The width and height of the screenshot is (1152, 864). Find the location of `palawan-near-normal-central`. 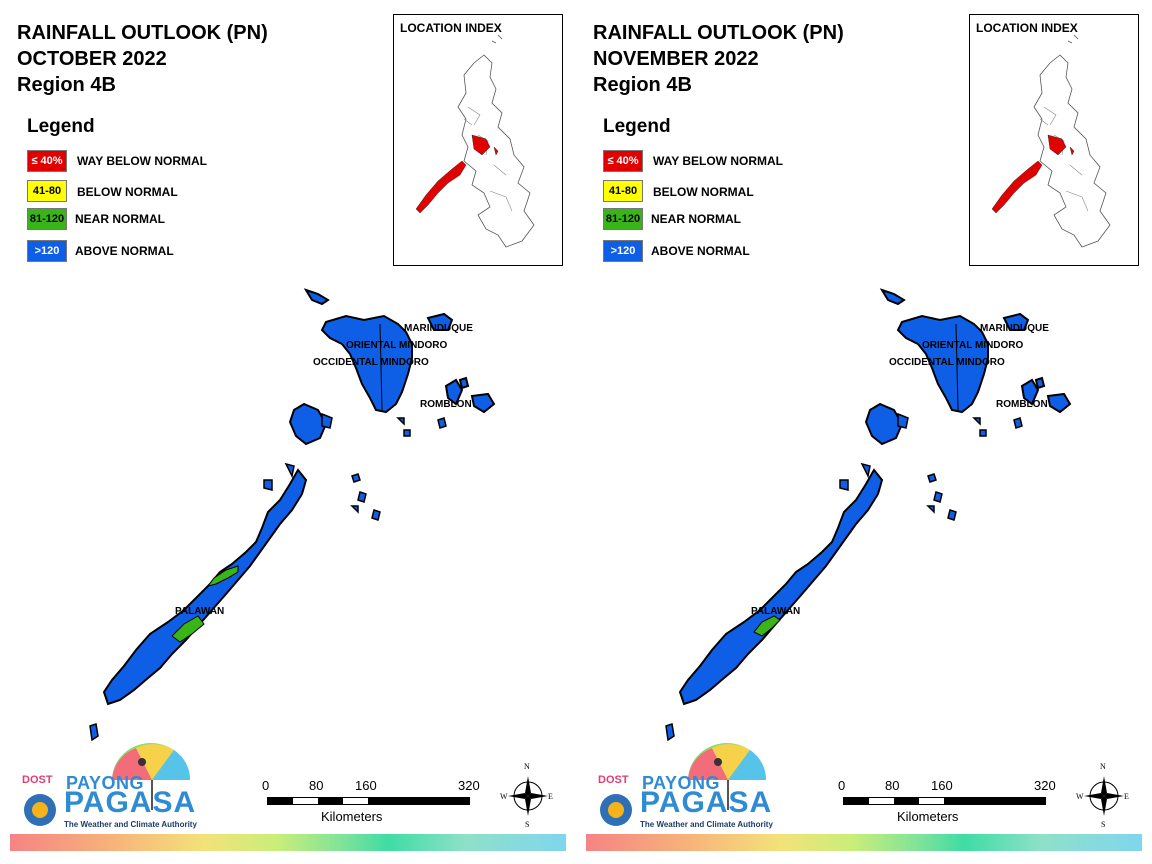

palawan-near-normal-central is located at coordinates (188, 629).